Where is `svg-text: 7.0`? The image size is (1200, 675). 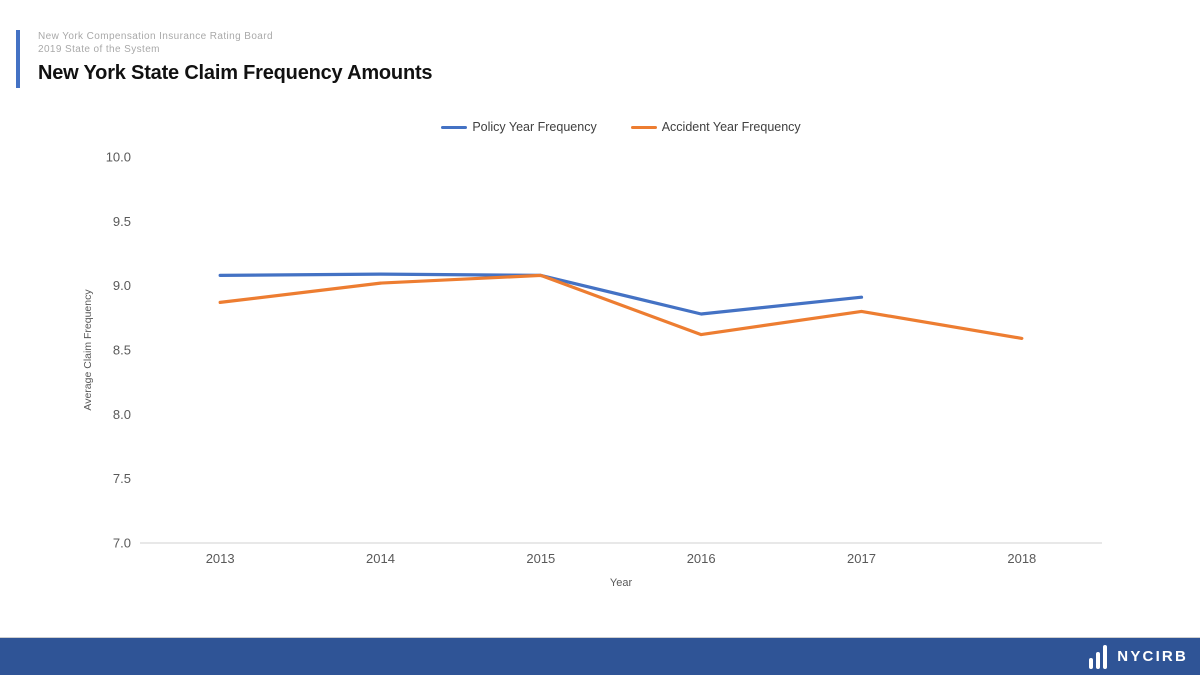
svg-text: 7.0 is located at coordinates (122, 543).